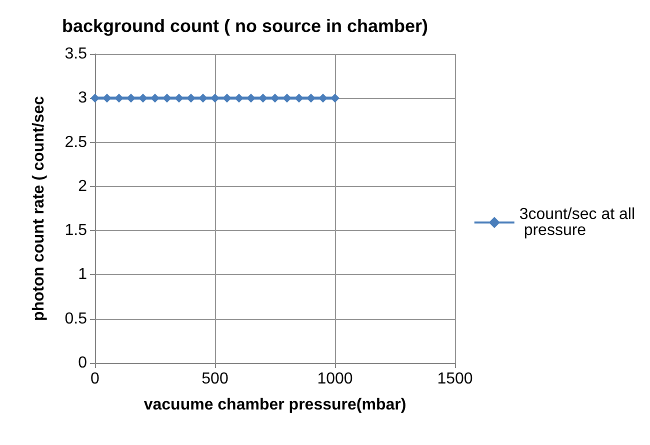 This screenshot has width=650, height=445. Describe the element at coordinates (83, 363) in the screenshot. I see `y-tick-label: 0` at that location.